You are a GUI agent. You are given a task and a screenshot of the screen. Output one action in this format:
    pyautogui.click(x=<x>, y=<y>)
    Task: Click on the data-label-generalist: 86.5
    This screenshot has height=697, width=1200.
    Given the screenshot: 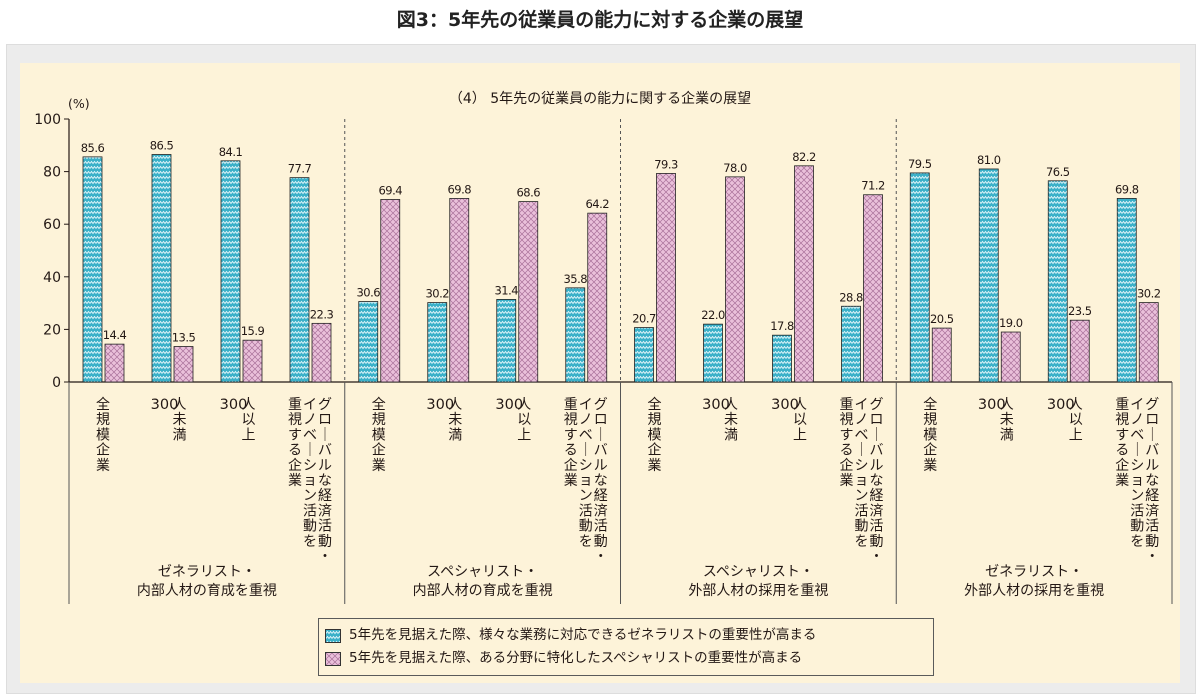 What is the action you would take?
    pyautogui.click(x=162, y=146)
    